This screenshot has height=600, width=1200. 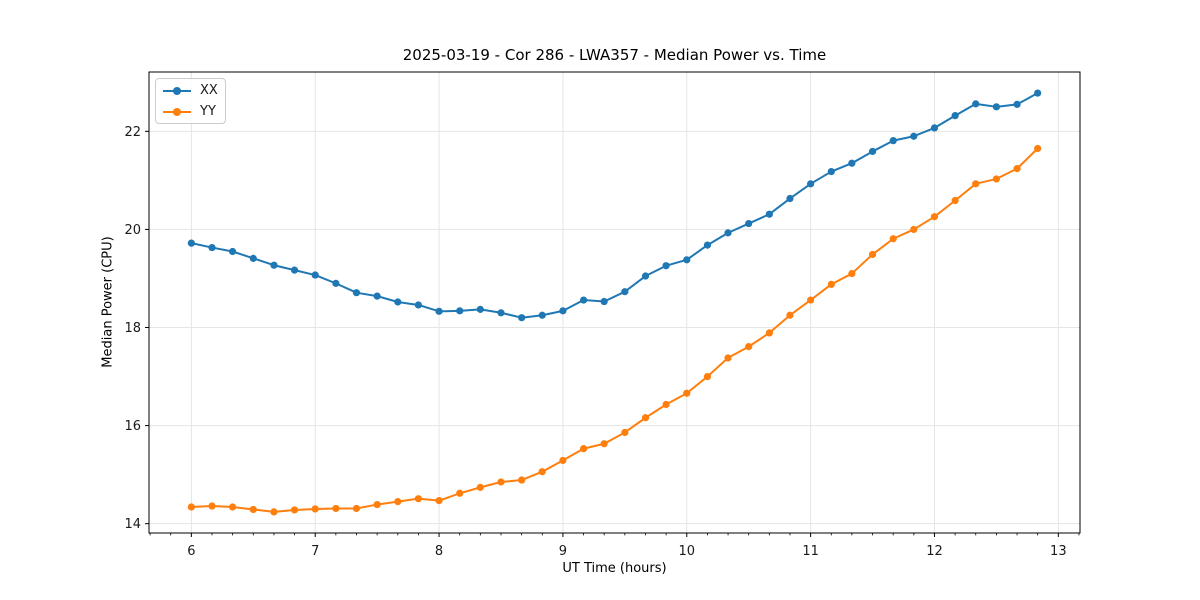 I want to click on x-tick-label: 9, so click(x=563, y=551).